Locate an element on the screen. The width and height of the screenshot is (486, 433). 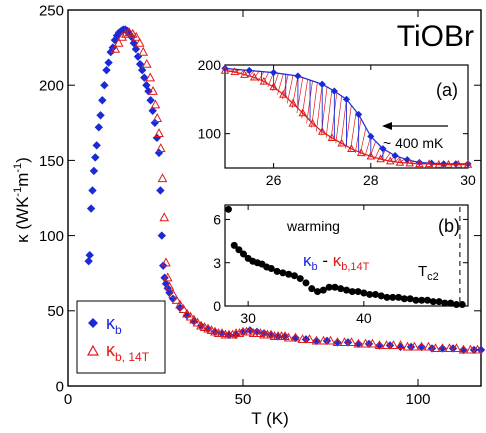
main-y-tick-label: 200 is located at coordinates (51, 86).